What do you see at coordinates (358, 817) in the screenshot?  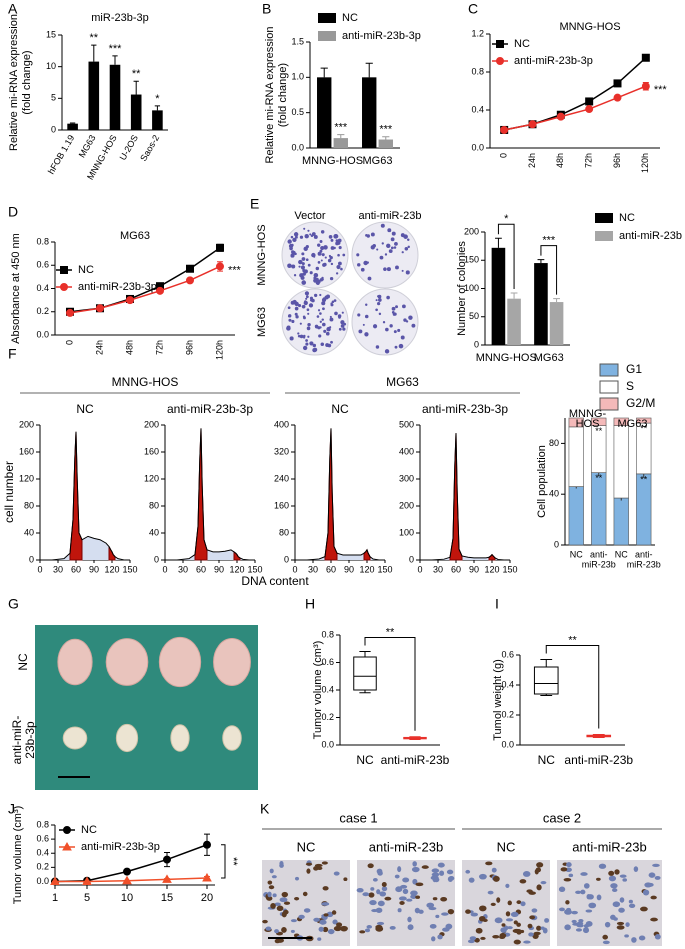 I see `group-title: case 1` at bounding box center [358, 817].